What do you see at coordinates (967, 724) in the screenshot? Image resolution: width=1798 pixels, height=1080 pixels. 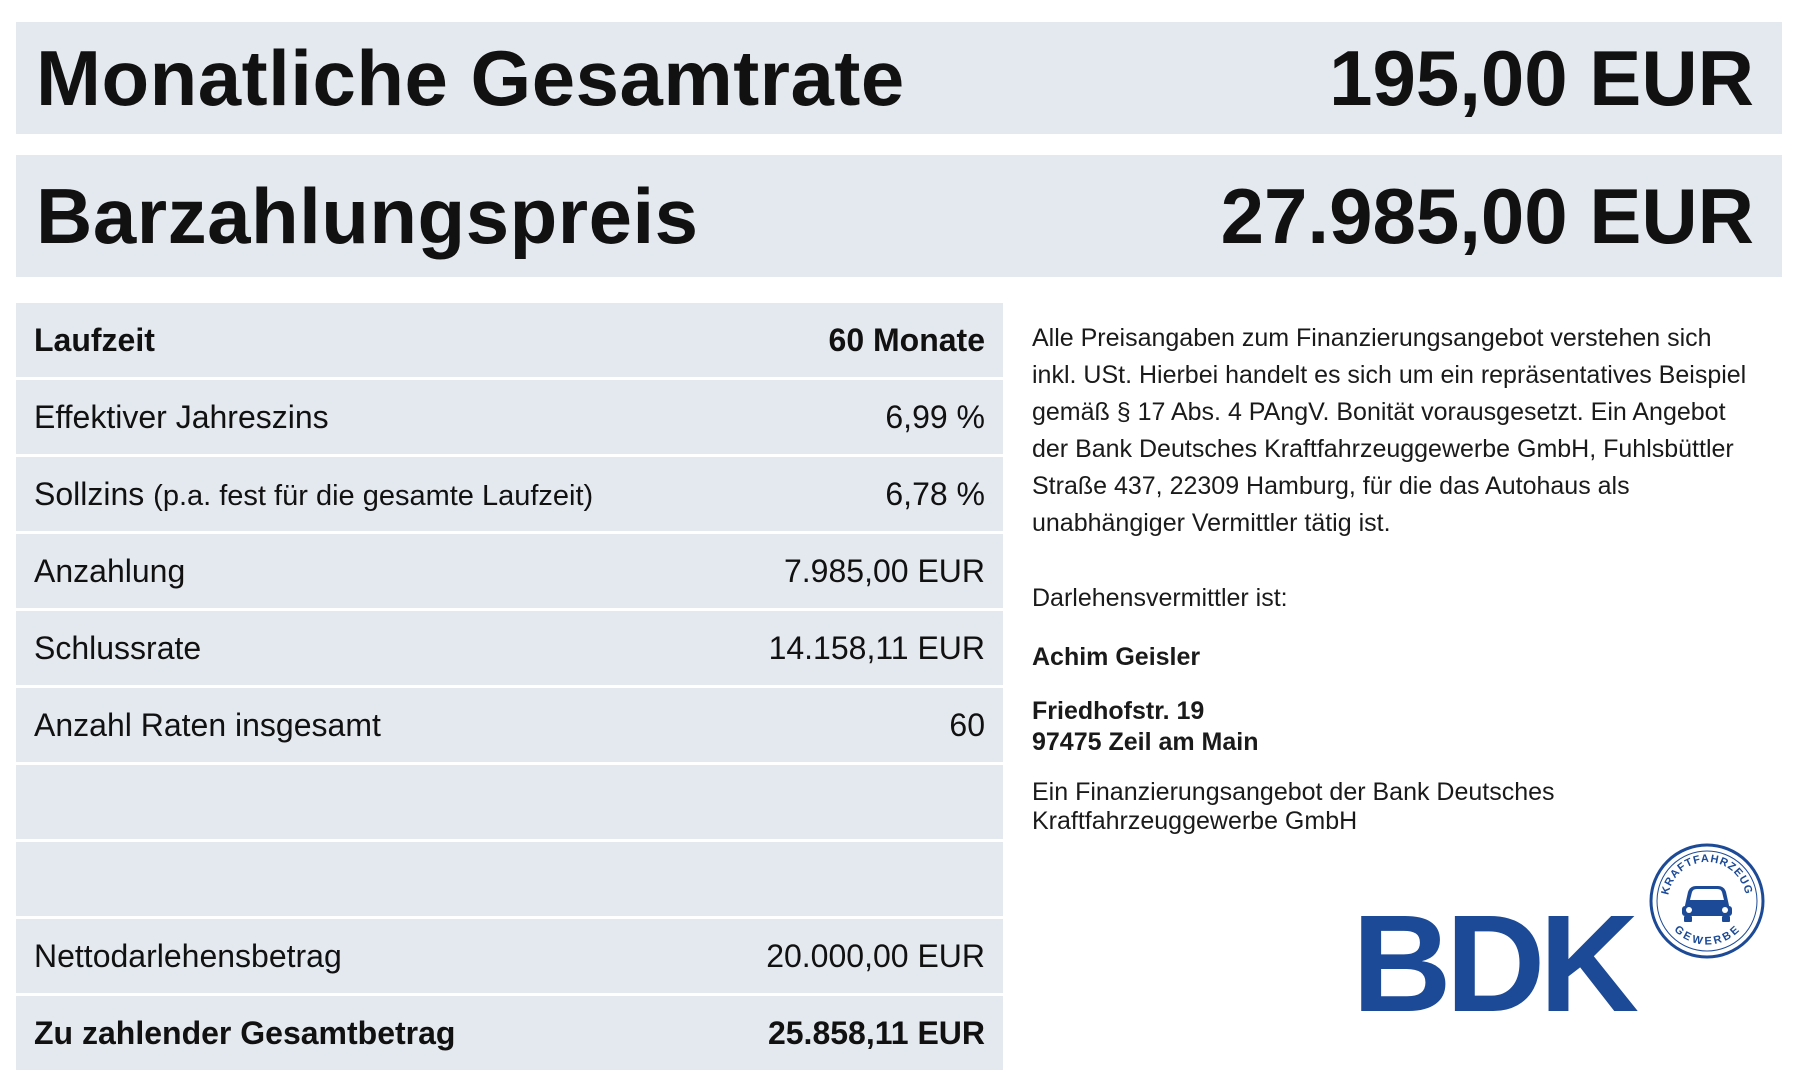 I see `row-value: 60` at bounding box center [967, 724].